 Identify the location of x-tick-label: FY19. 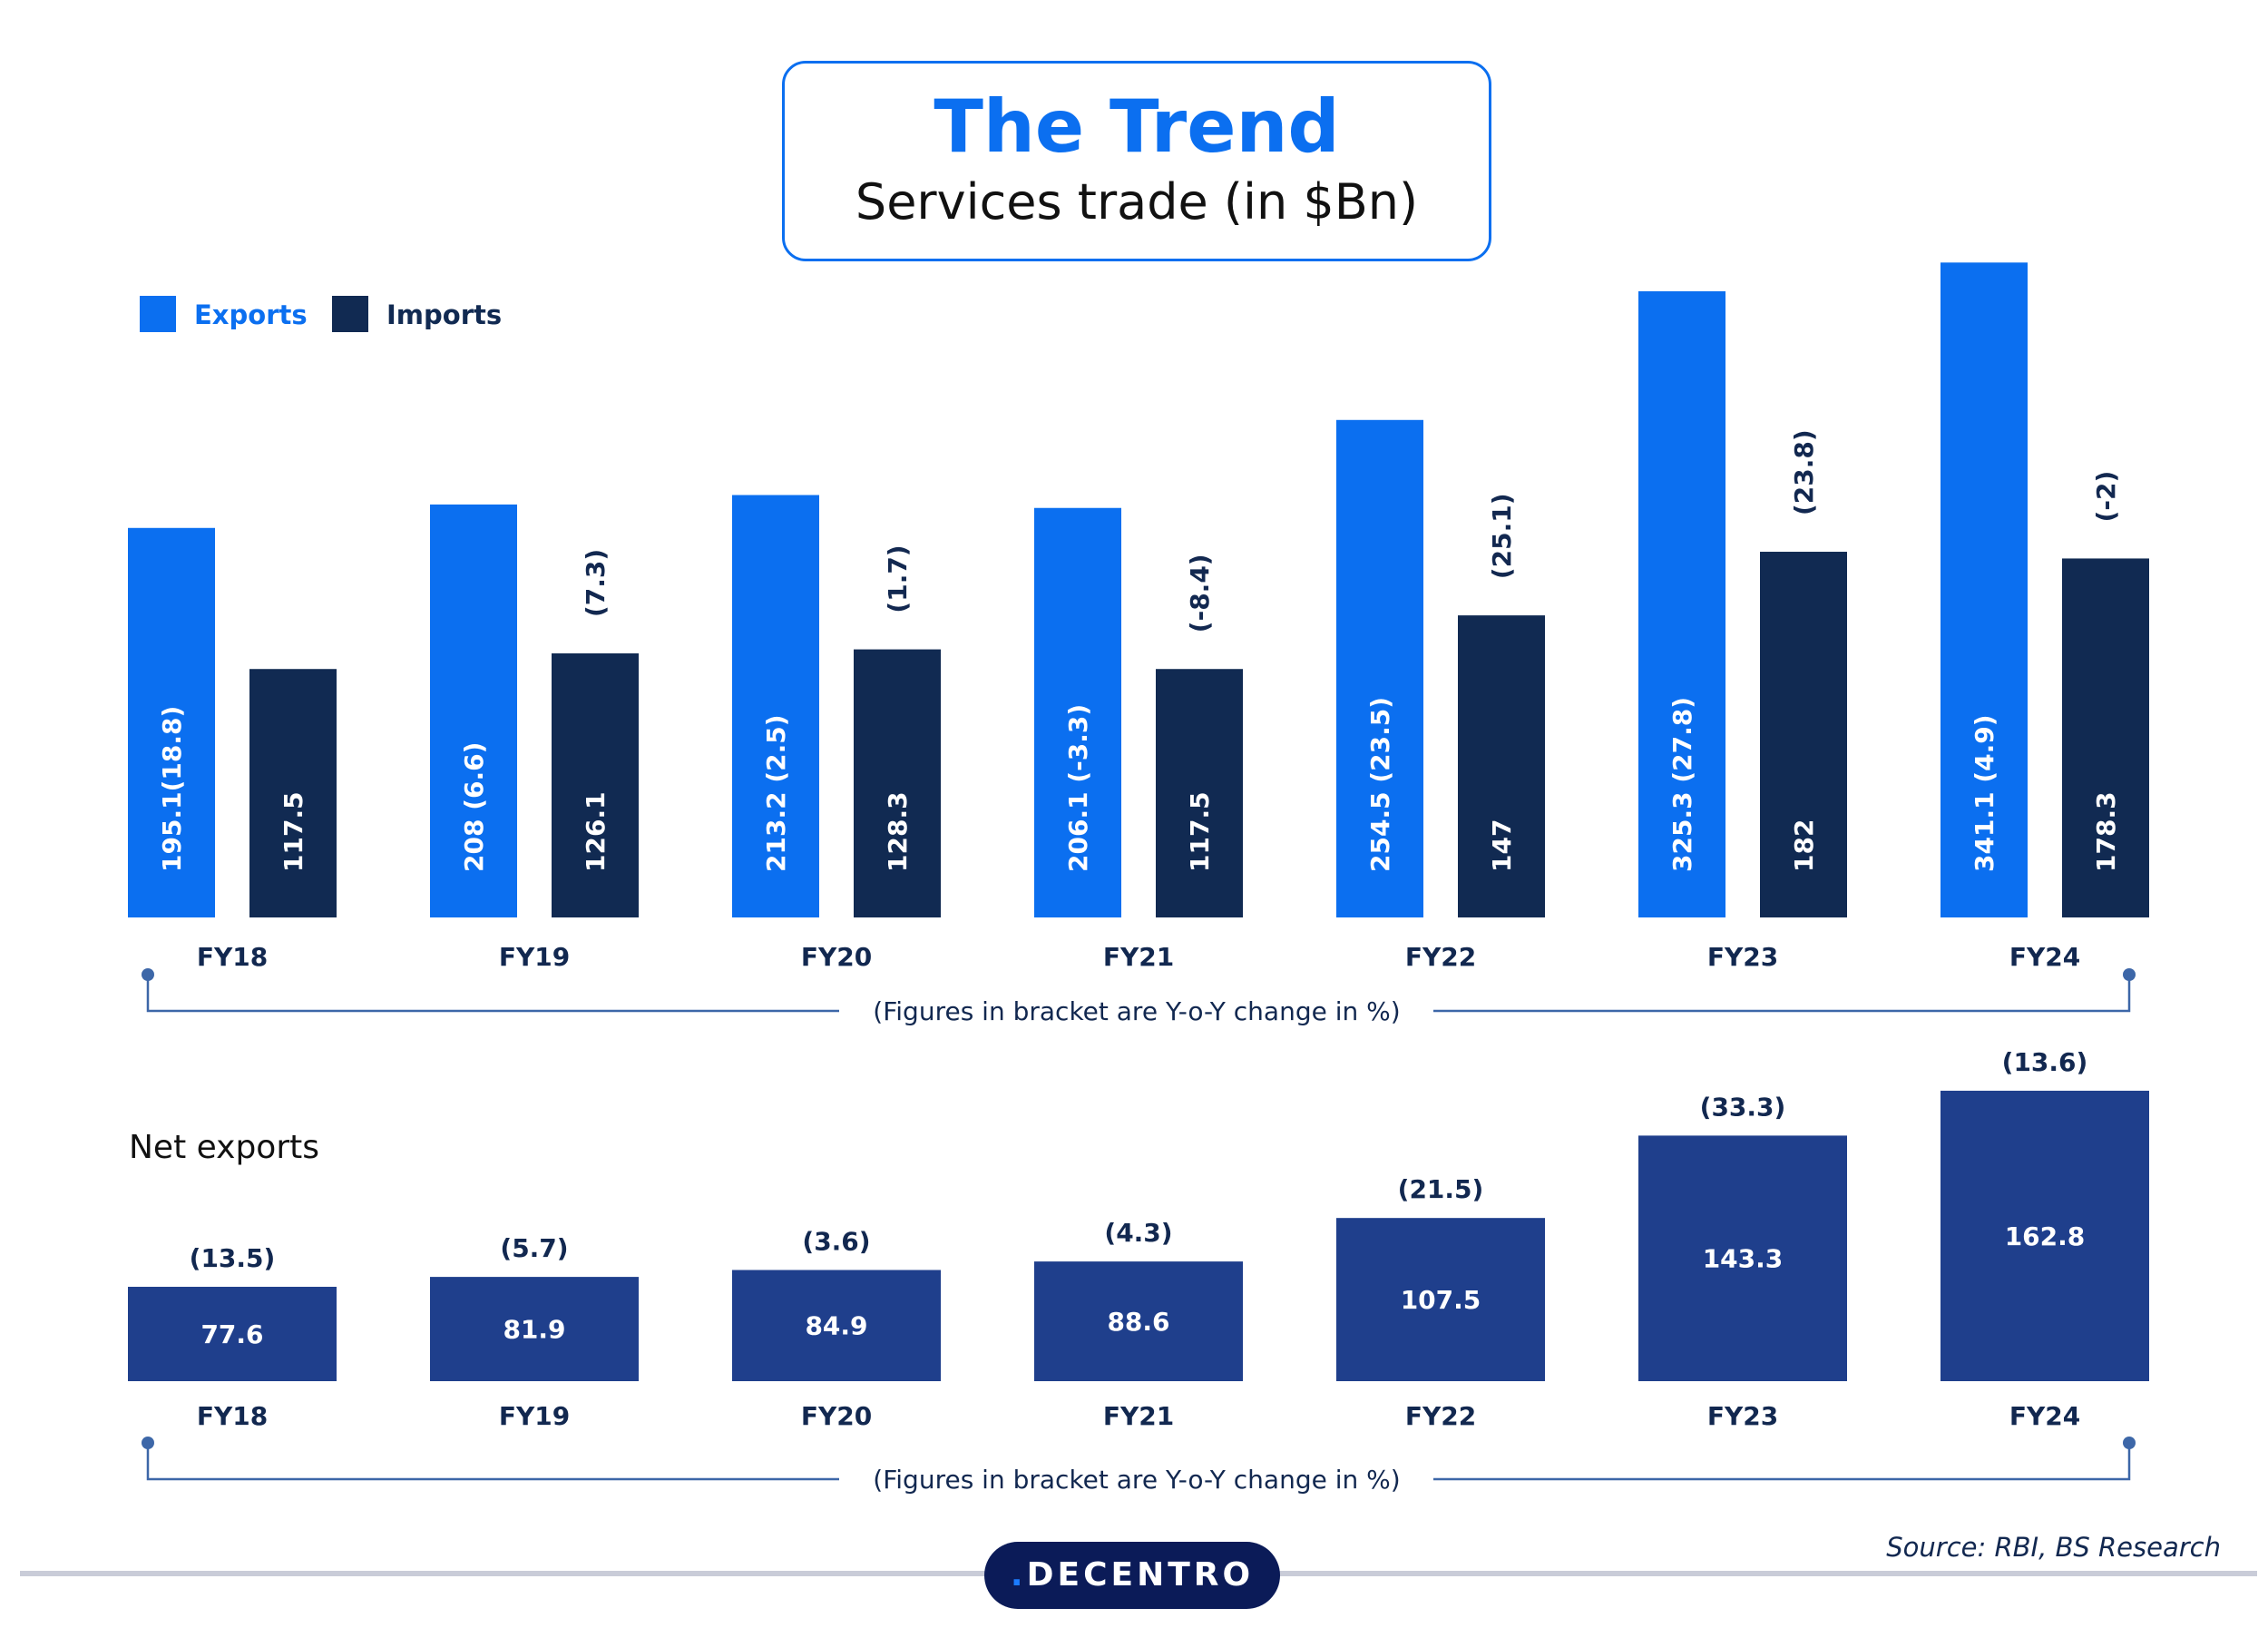
(535, 957).